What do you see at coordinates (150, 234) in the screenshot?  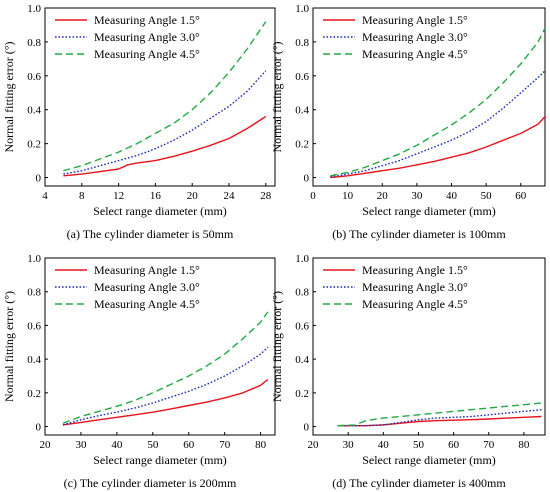 I see `panel-caption: (a) The cylinder diameter is 50mm` at bounding box center [150, 234].